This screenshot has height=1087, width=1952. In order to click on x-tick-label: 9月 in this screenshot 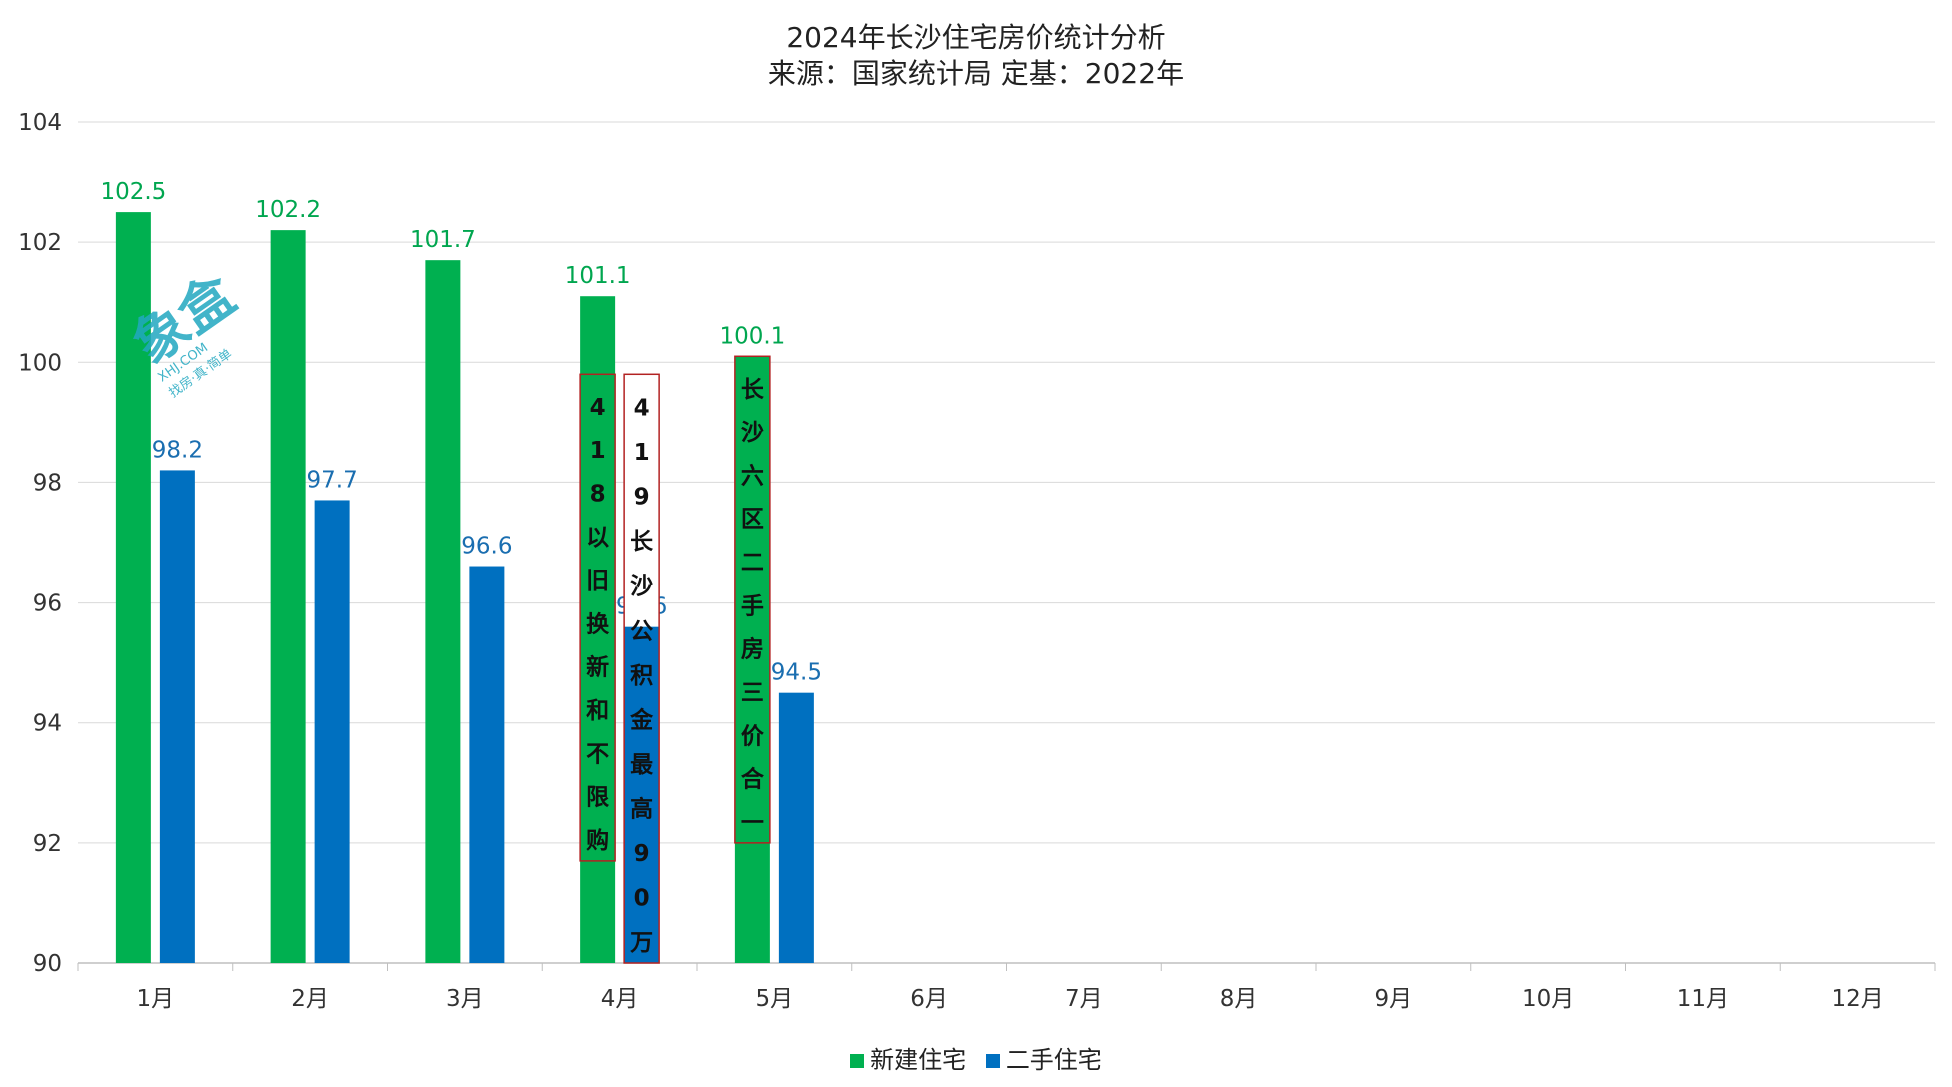, I will do `click(1394, 999)`.